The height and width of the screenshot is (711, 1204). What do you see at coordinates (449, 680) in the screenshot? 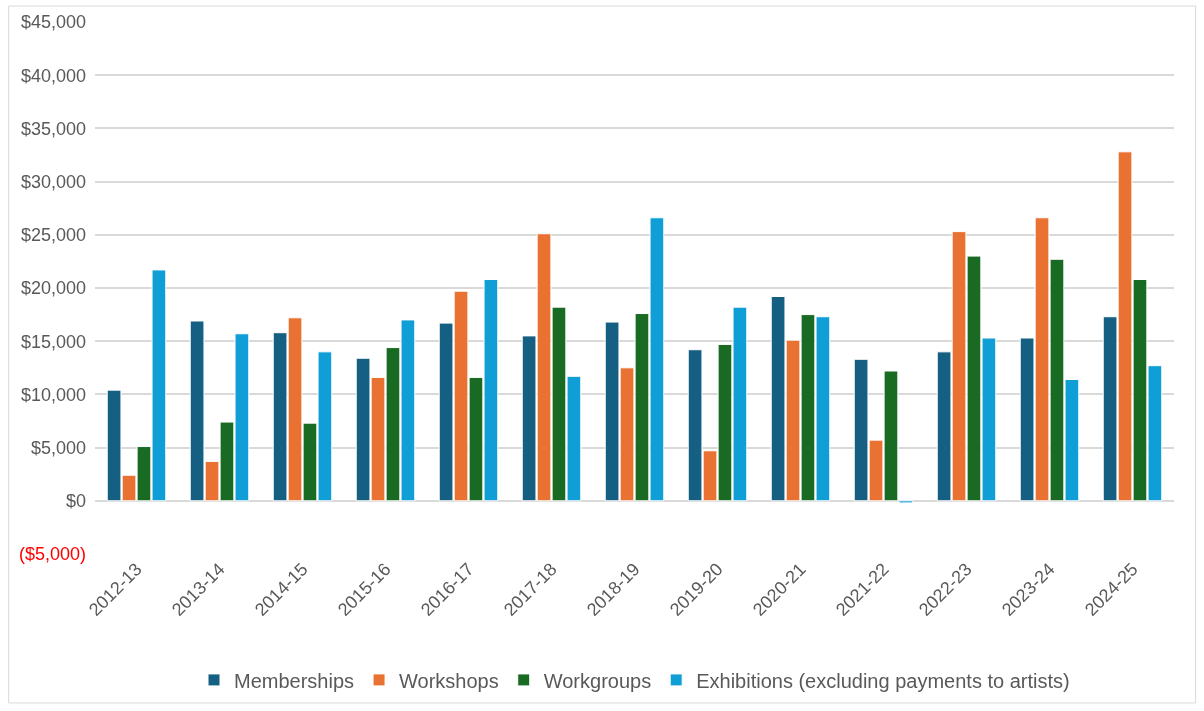
I see `legend-label: Workshops` at bounding box center [449, 680].